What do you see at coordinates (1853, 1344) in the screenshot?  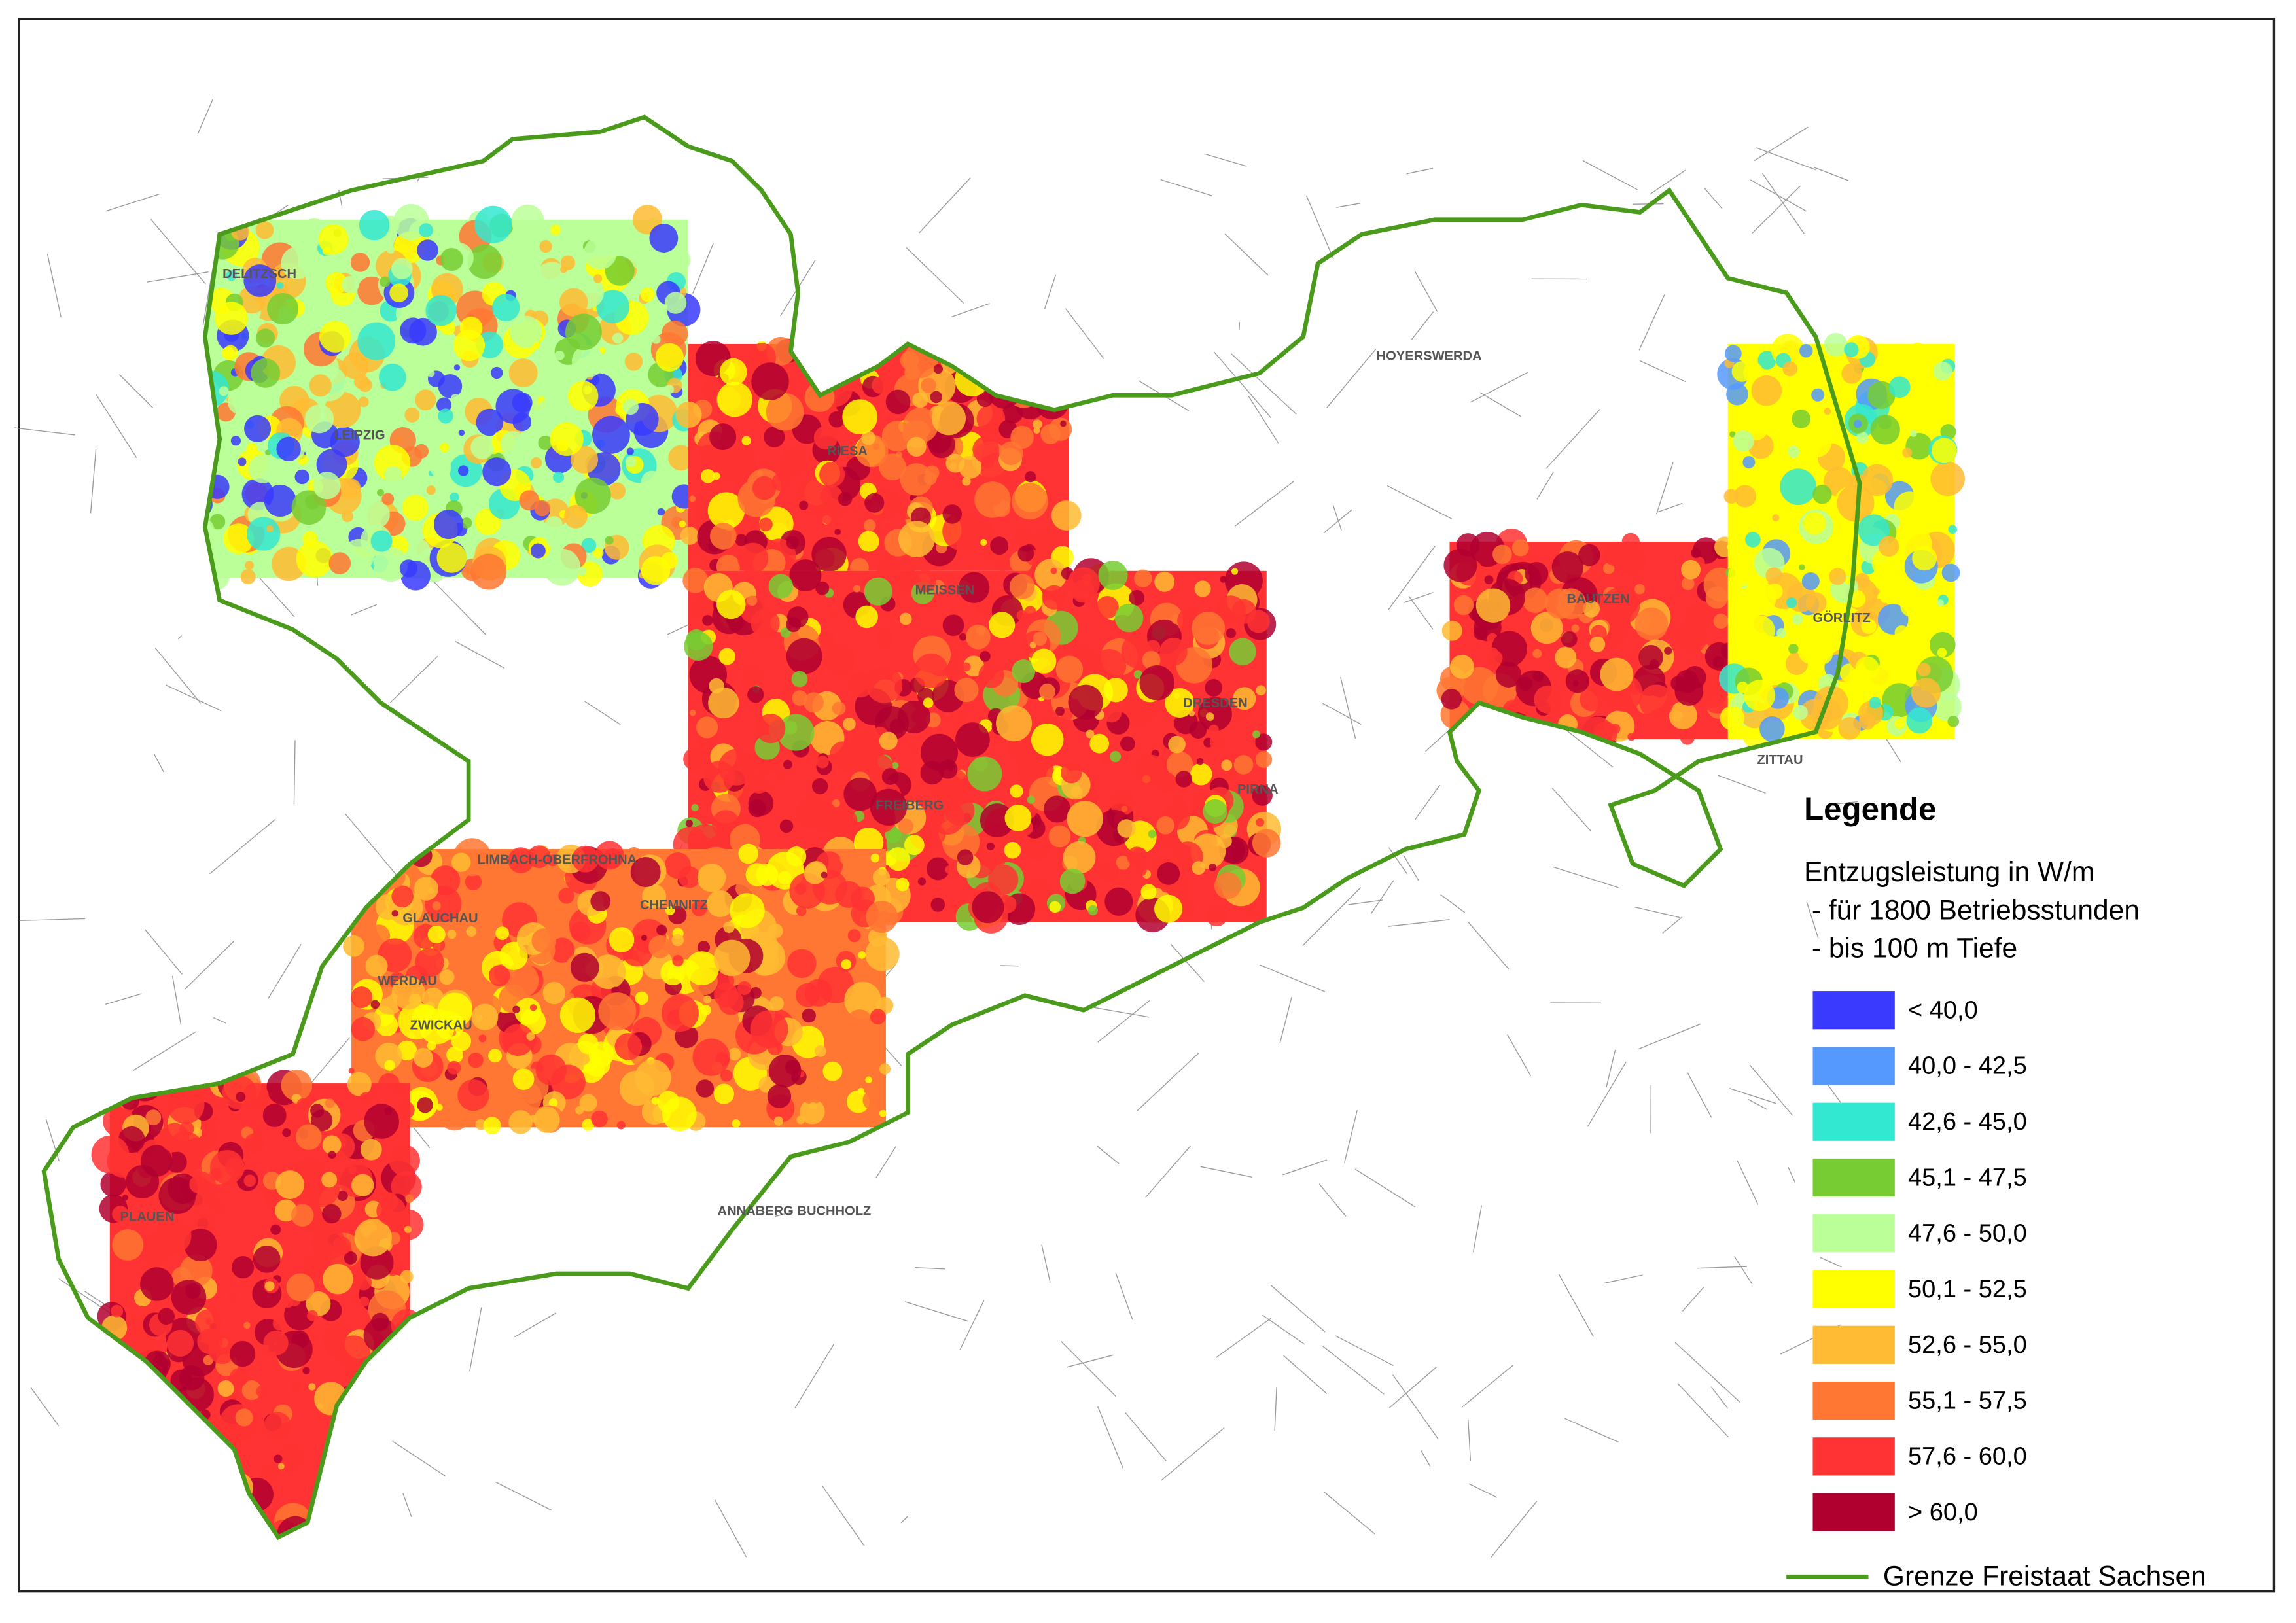 I see `legend-swatch` at bounding box center [1853, 1344].